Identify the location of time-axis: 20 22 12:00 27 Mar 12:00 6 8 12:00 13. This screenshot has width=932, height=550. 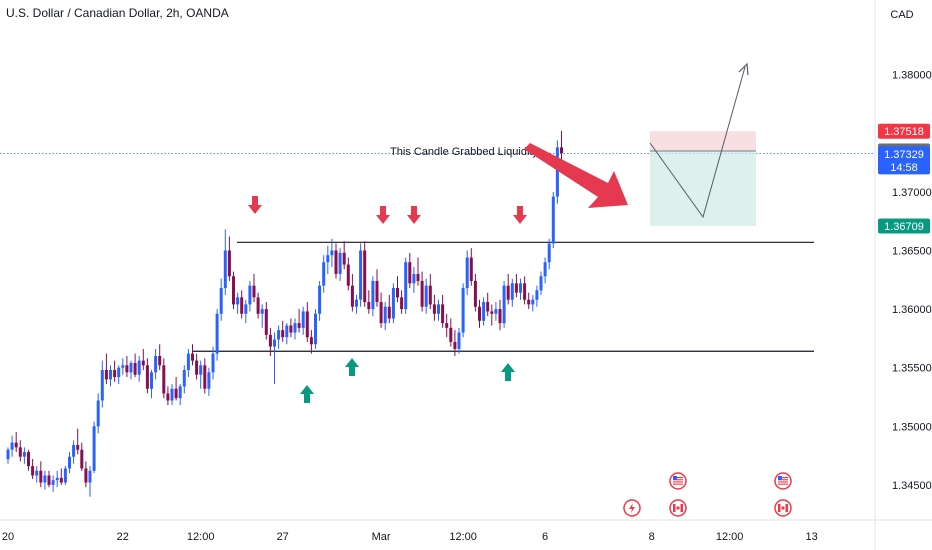
(466, 531).